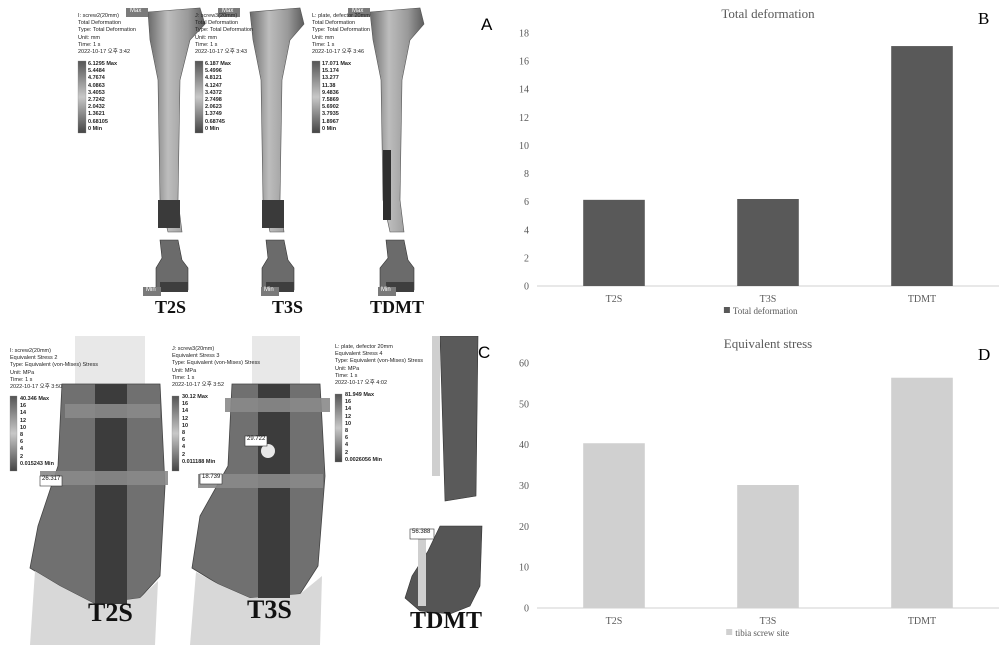 The image size is (1007, 645). Describe the element at coordinates (524, 34) in the screenshot. I see `y-tick-label-9: 18` at that location.